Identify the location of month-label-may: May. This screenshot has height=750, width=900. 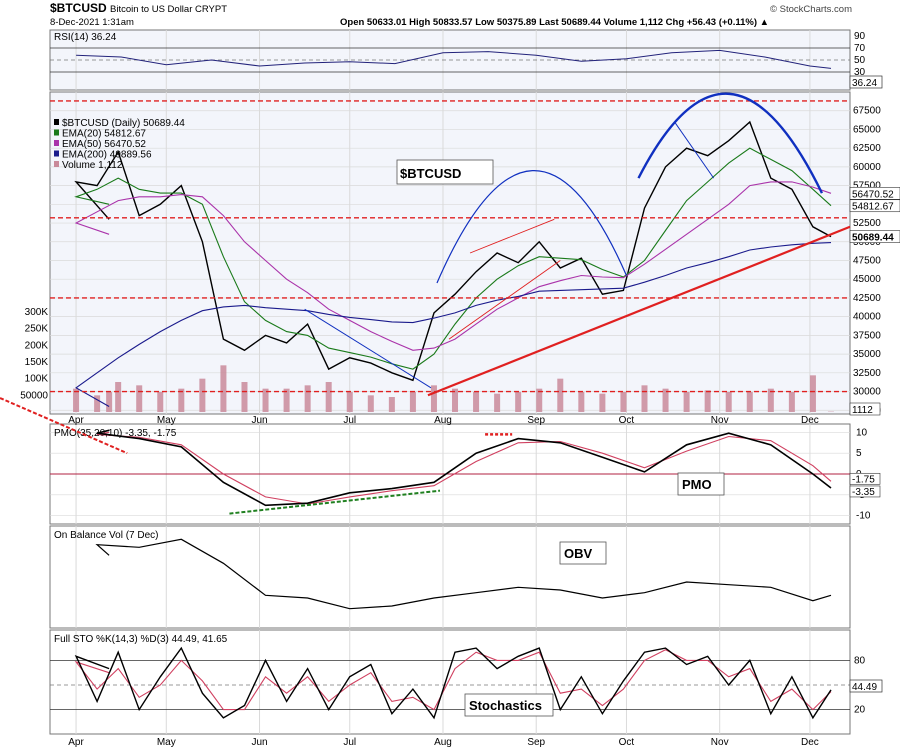
(166, 420).